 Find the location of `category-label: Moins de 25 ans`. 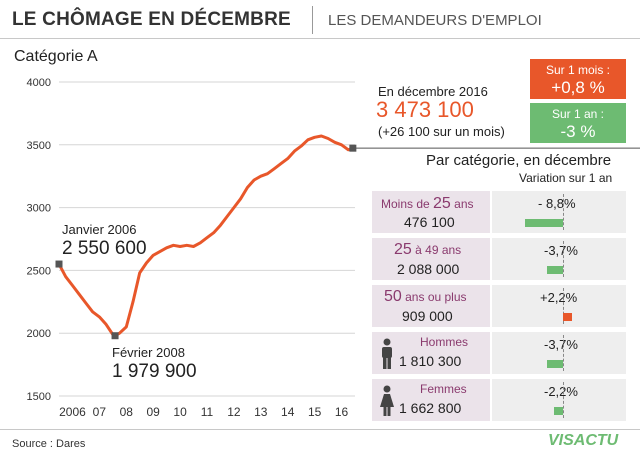

category-label: Moins de 25 ans is located at coordinates (427, 203).